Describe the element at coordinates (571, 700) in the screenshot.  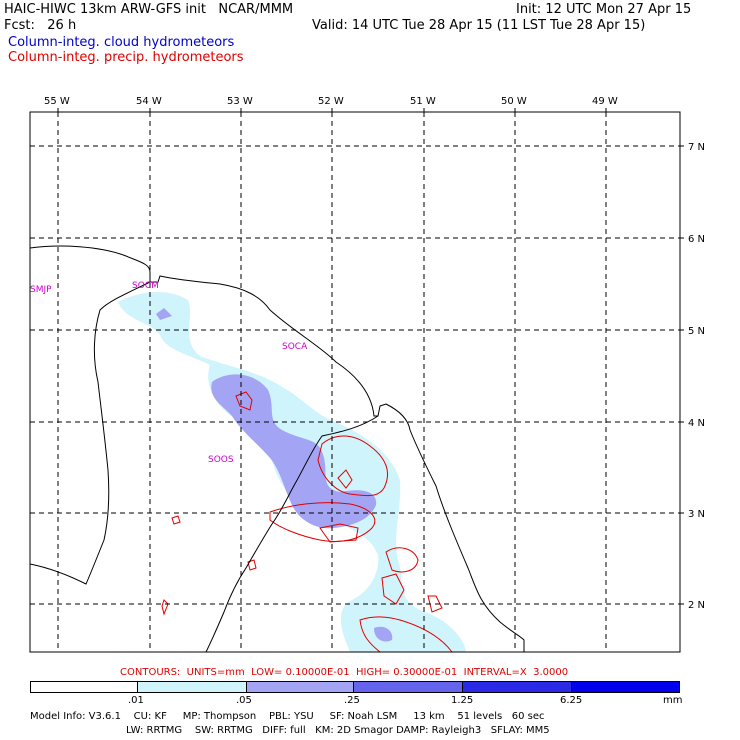
I see `colorbar-tick-4: 6.25` at that location.